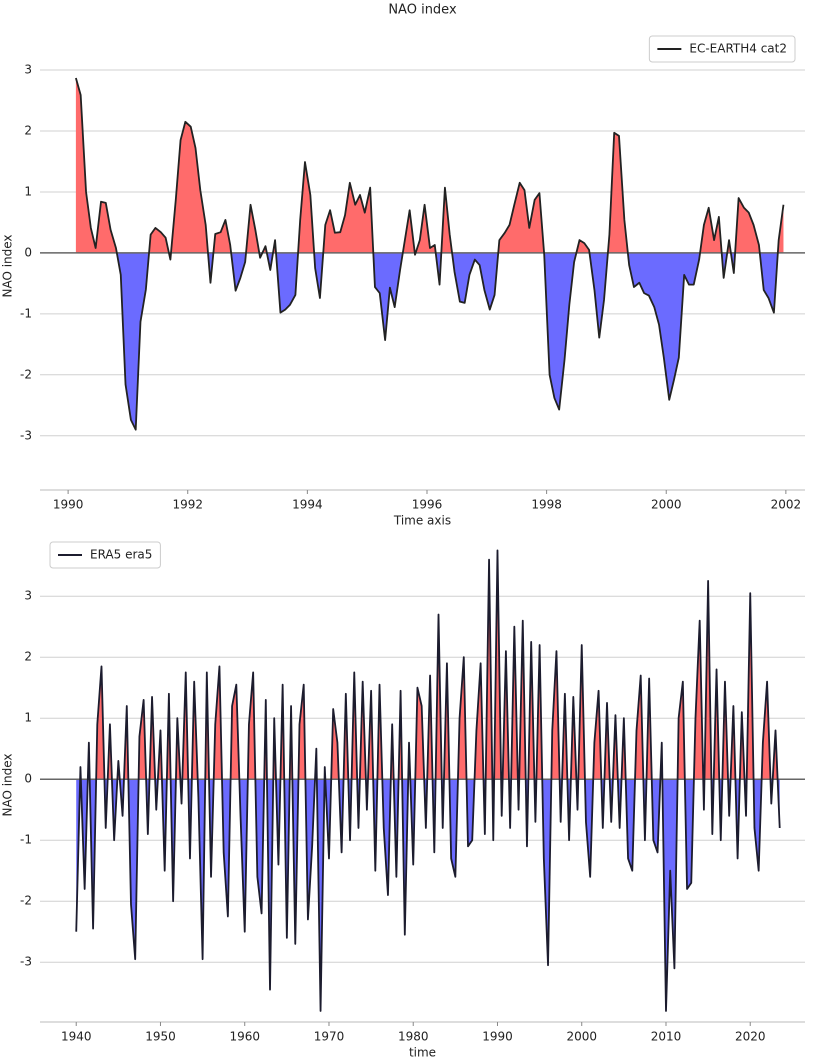 This screenshot has height=1058, width=821. Describe the element at coordinates (427, 505) in the screenshot. I see `x-tick-label: 1996` at that location.